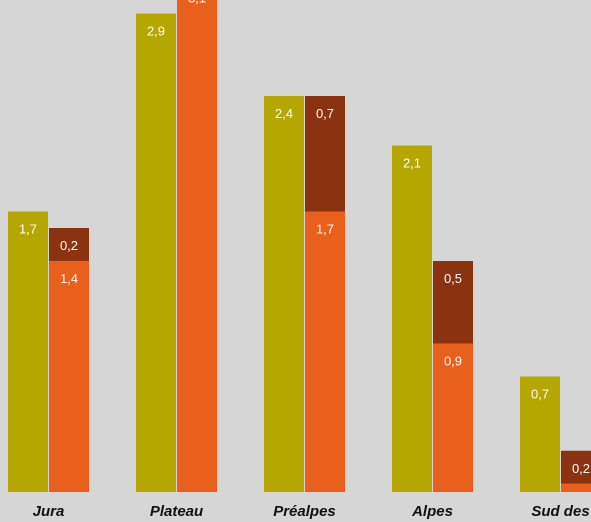 The image size is (591, 522). I want to click on bar-group: 2,93,10,4Plateau, so click(176, 260).